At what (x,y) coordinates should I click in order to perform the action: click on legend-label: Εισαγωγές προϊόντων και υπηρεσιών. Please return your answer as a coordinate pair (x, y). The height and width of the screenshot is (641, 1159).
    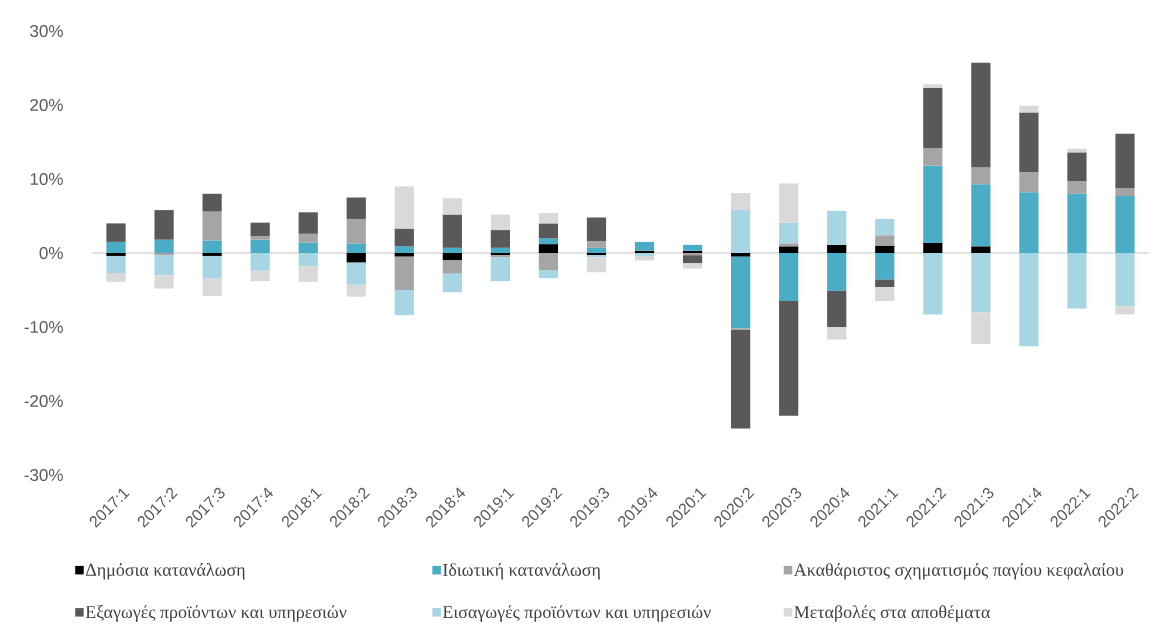
    Looking at the image, I should click on (576, 613).